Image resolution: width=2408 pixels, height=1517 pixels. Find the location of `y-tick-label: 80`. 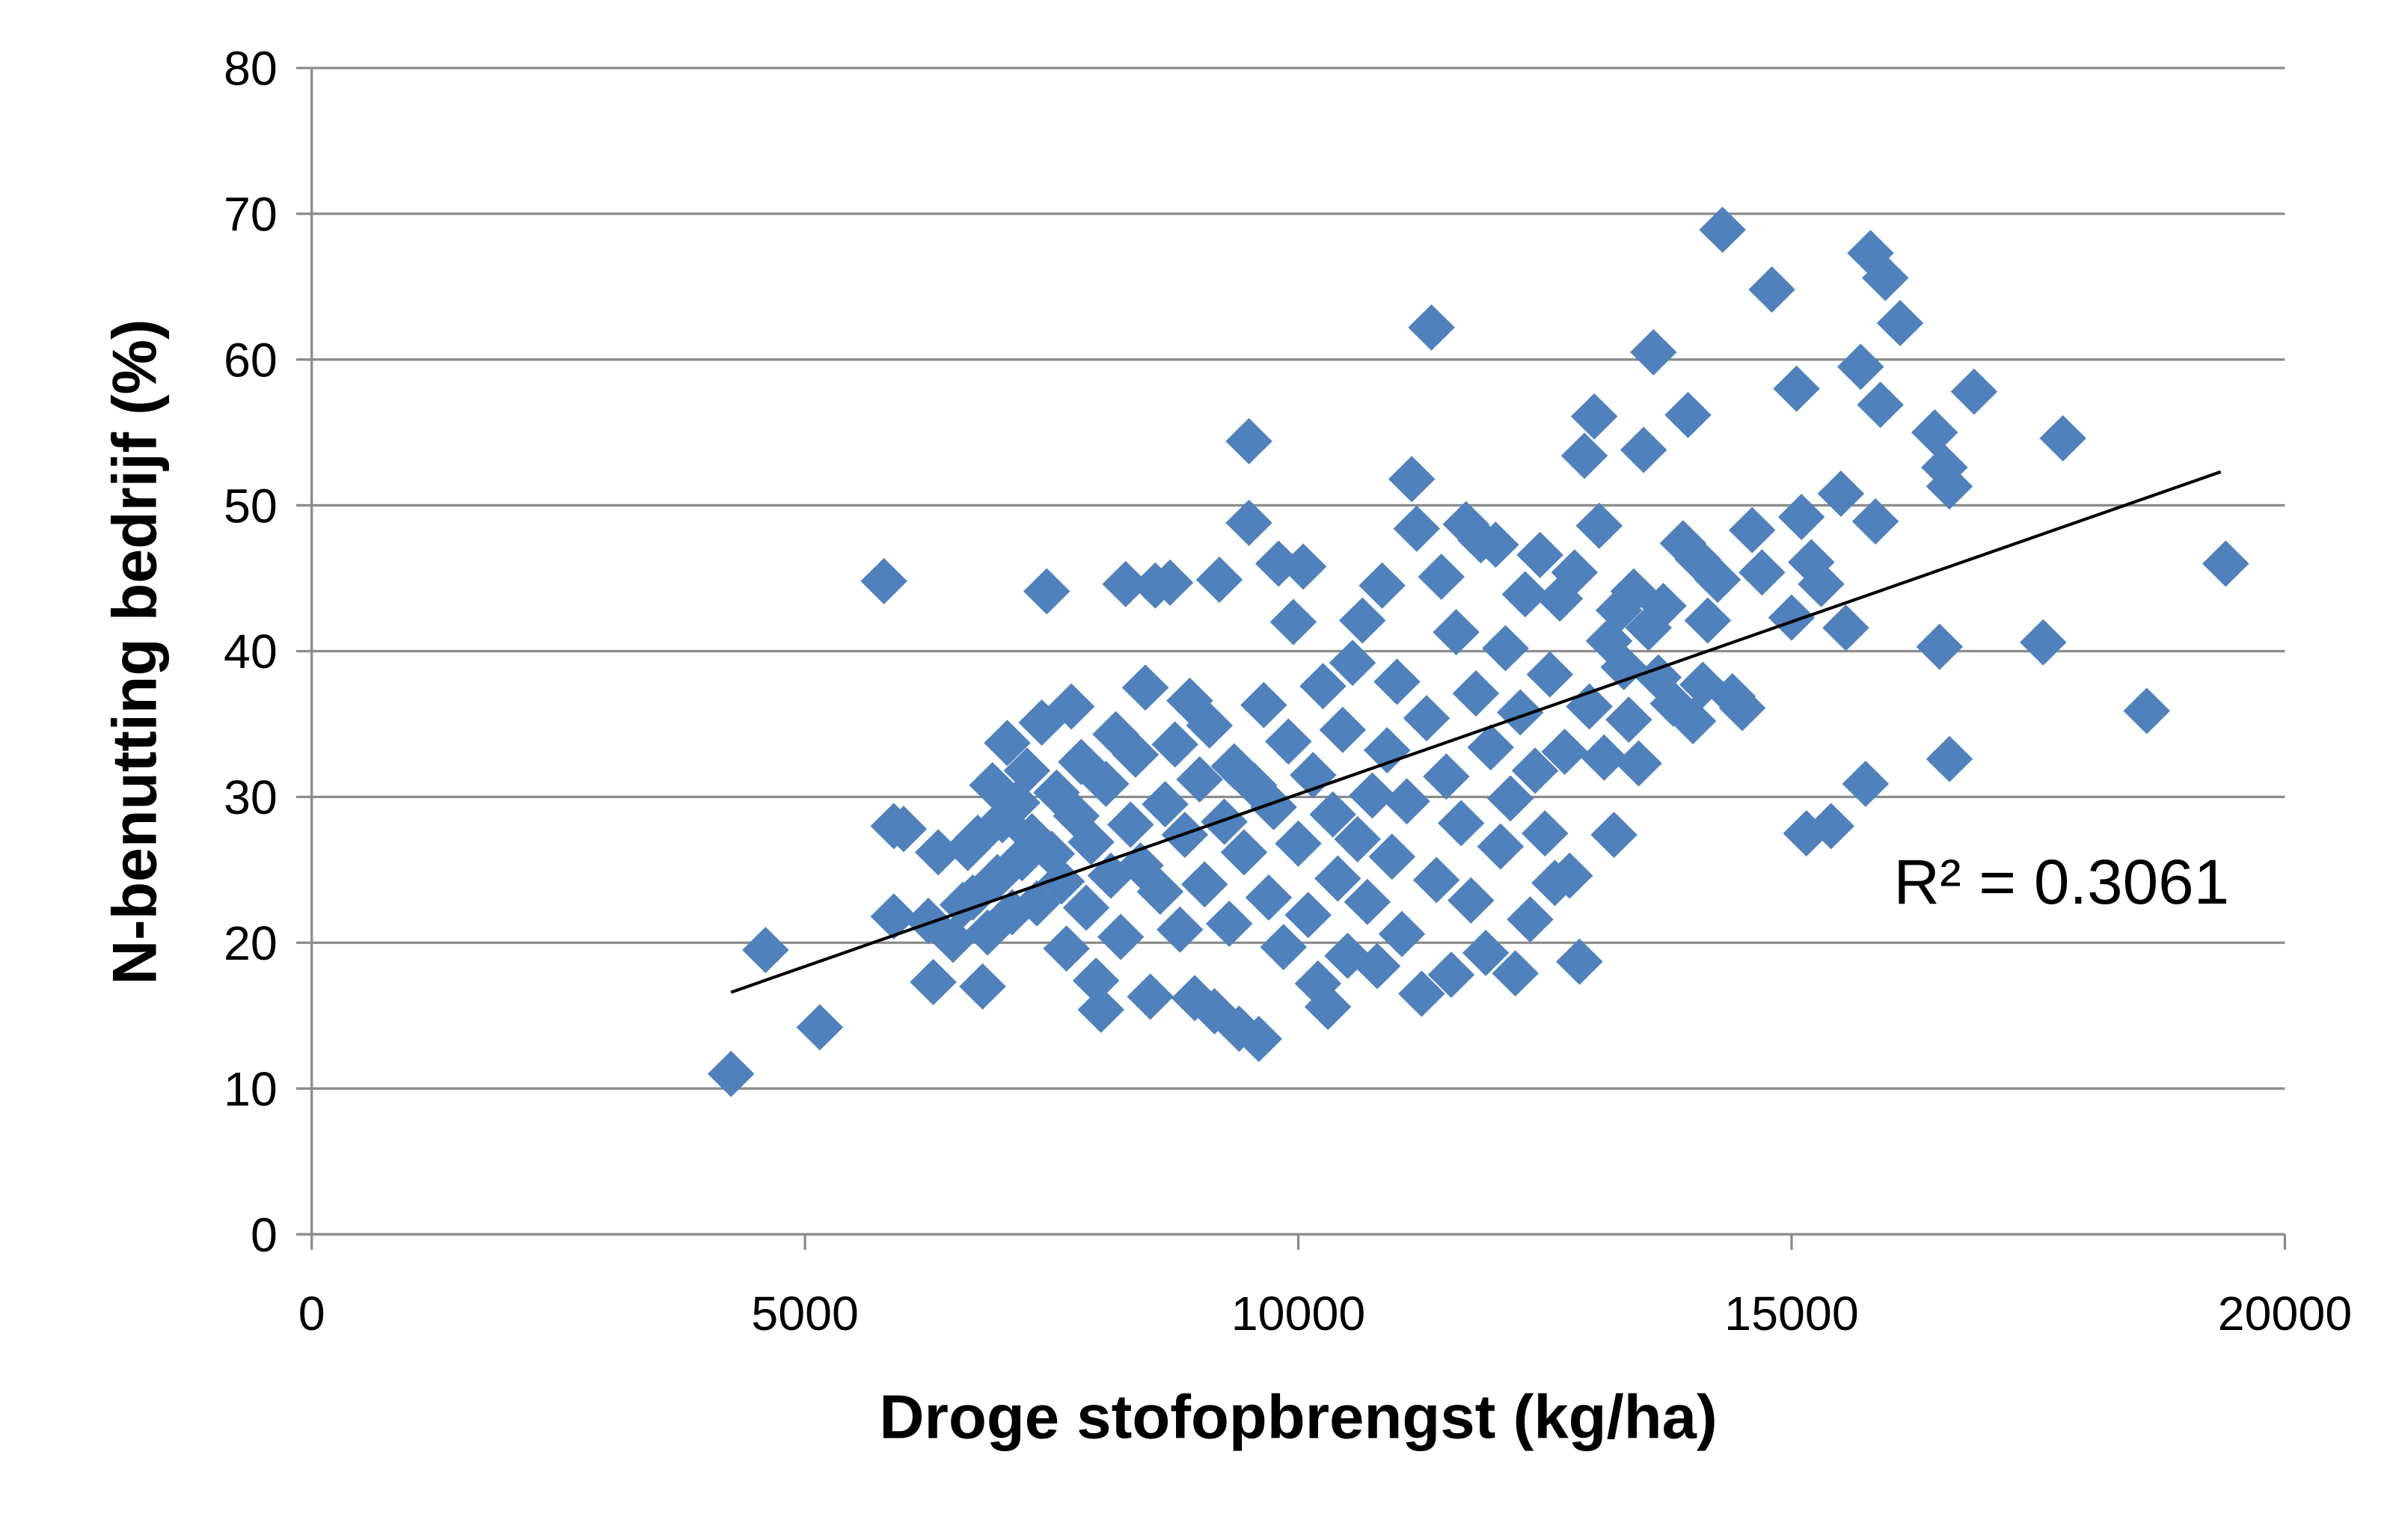

y-tick-label: 80 is located at coordinates (251, 69).